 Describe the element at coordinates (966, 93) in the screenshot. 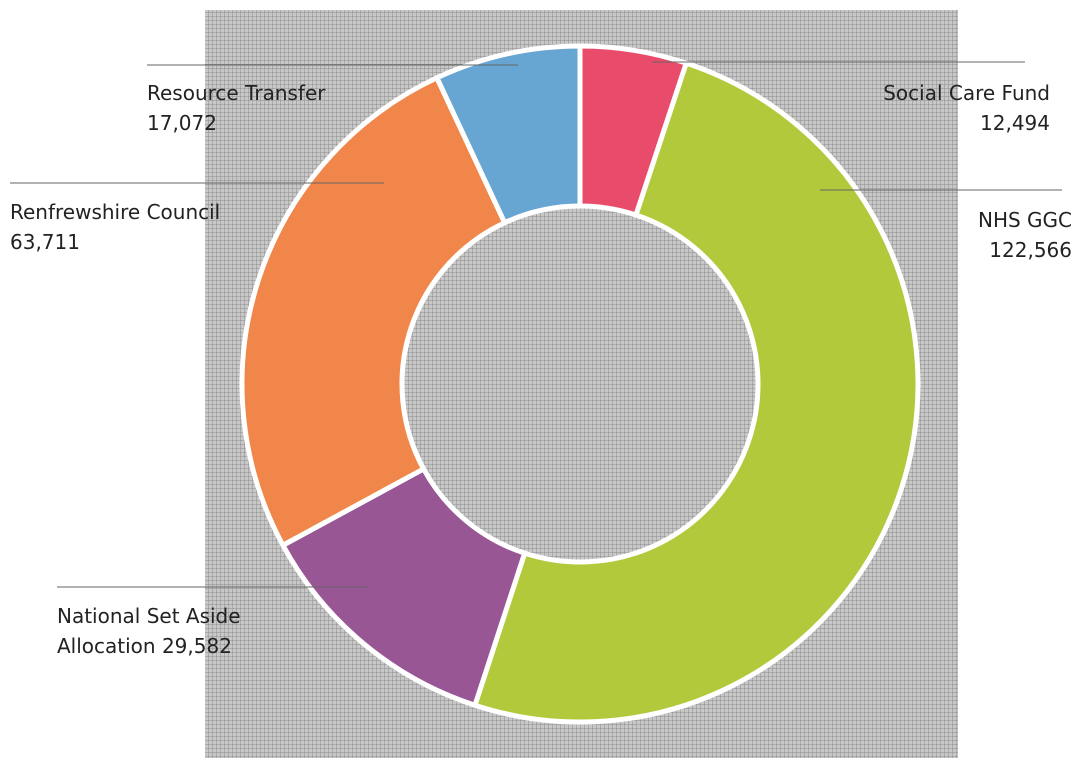

I see `label-name: Social Care Fund` at that location.